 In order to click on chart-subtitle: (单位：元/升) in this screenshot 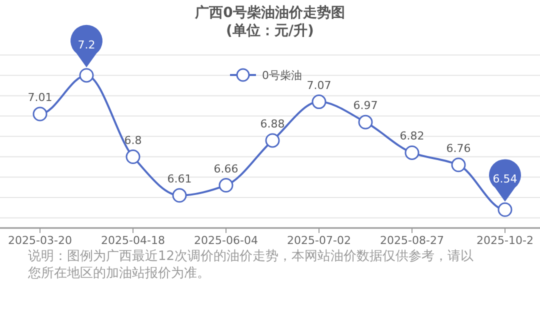, I will do `click(270, 30)`.